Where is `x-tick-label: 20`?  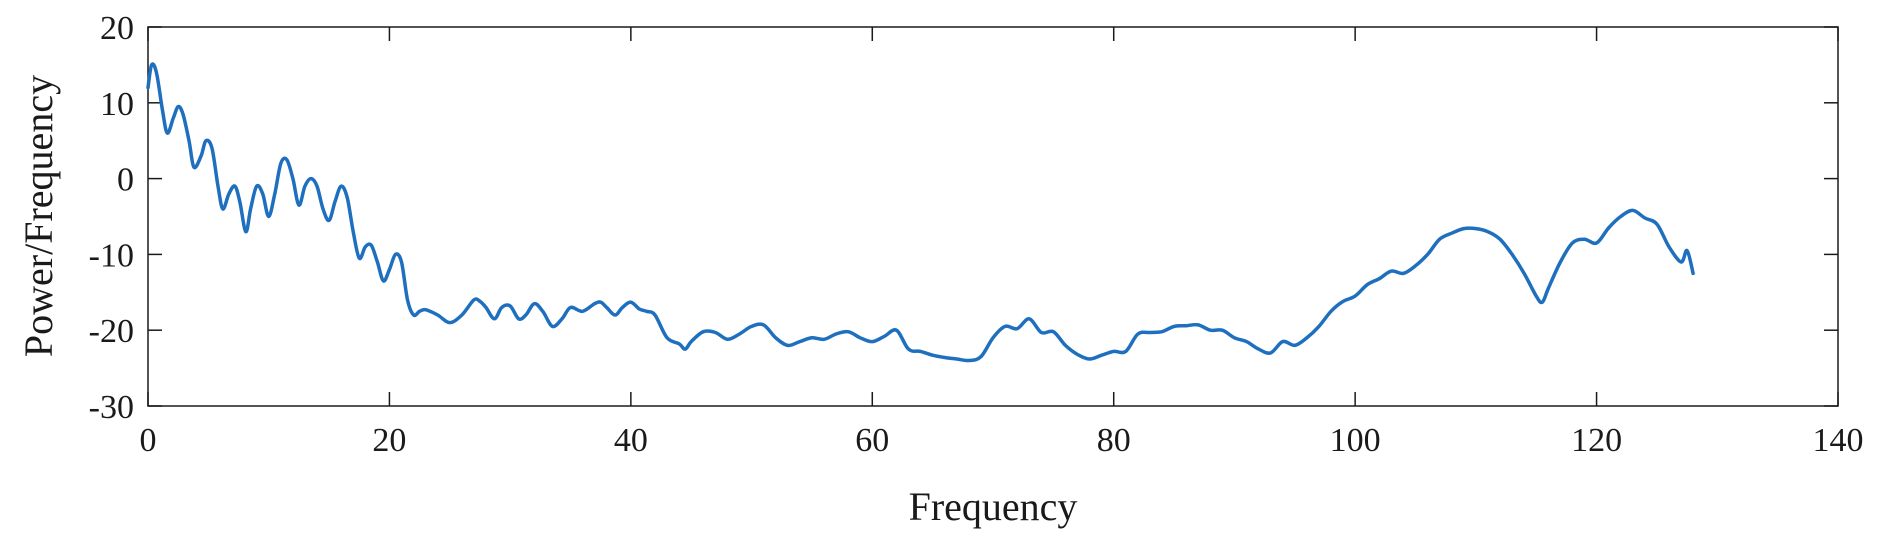 x-tick-label: 20 is located at coordinates (389, 440).